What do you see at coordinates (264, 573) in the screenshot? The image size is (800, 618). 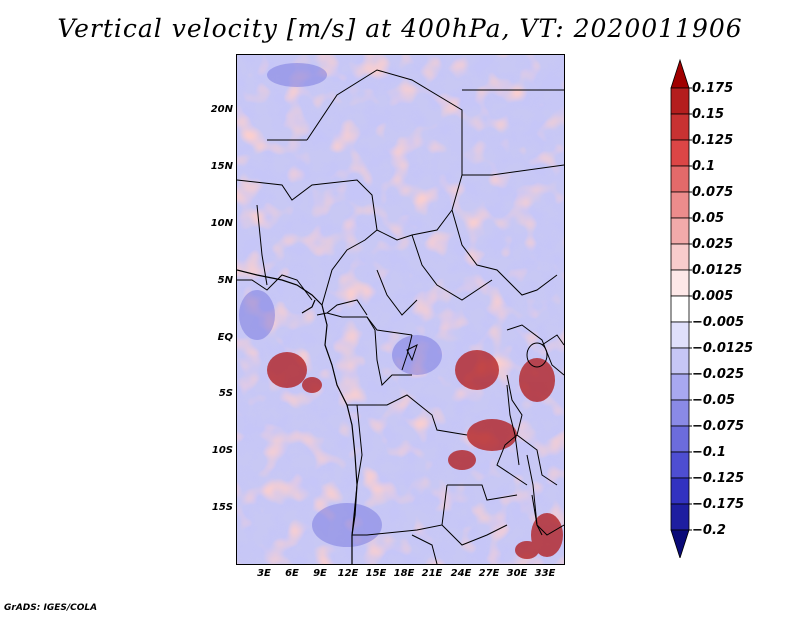 I see `lon-tick-label: 3E` at bounding box center [264, 573].